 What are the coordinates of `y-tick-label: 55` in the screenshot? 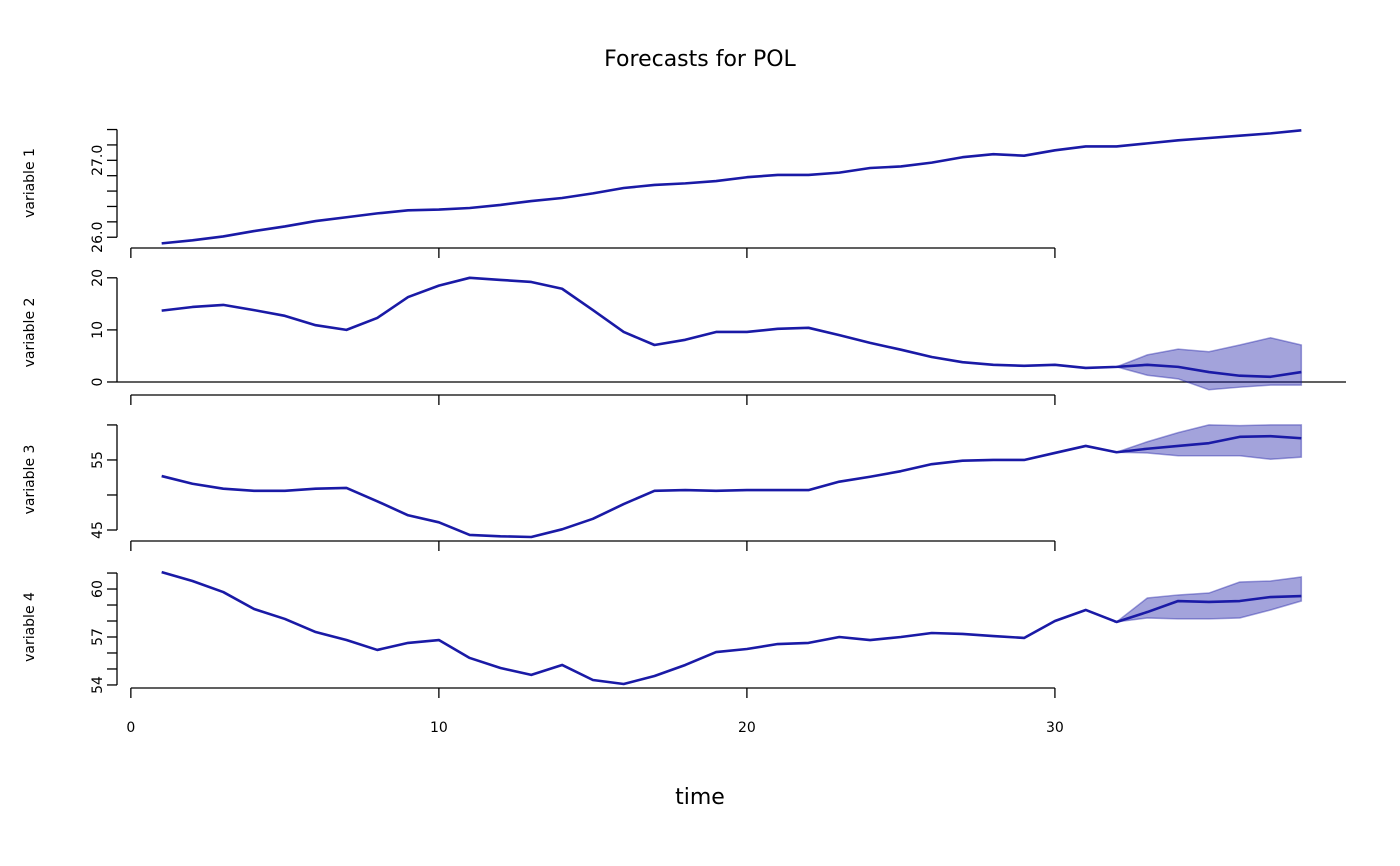 It's located at (98, 460).